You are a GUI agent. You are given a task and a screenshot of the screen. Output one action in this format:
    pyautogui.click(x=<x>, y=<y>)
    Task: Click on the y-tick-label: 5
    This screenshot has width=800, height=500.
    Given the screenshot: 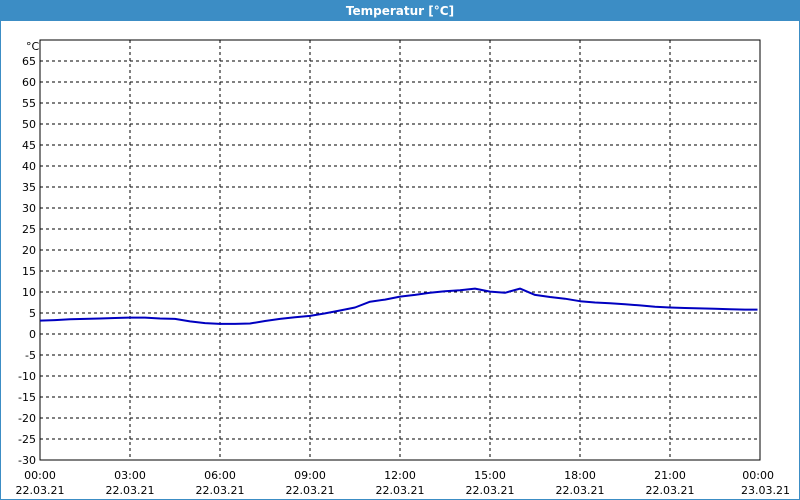 What is the action you would take?
    pyautogui.click(x=32, y=313)
    